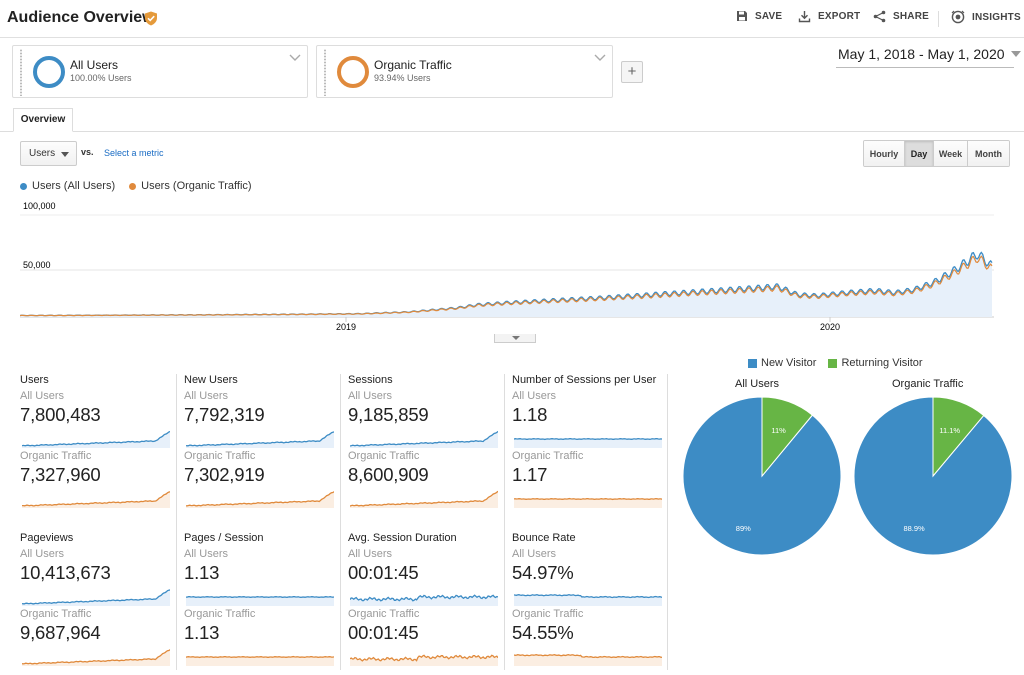  What do you see at coordinates (919, 153) in the screenshot?
I see `granularity-day: Day` at bounding box center [919, 153].